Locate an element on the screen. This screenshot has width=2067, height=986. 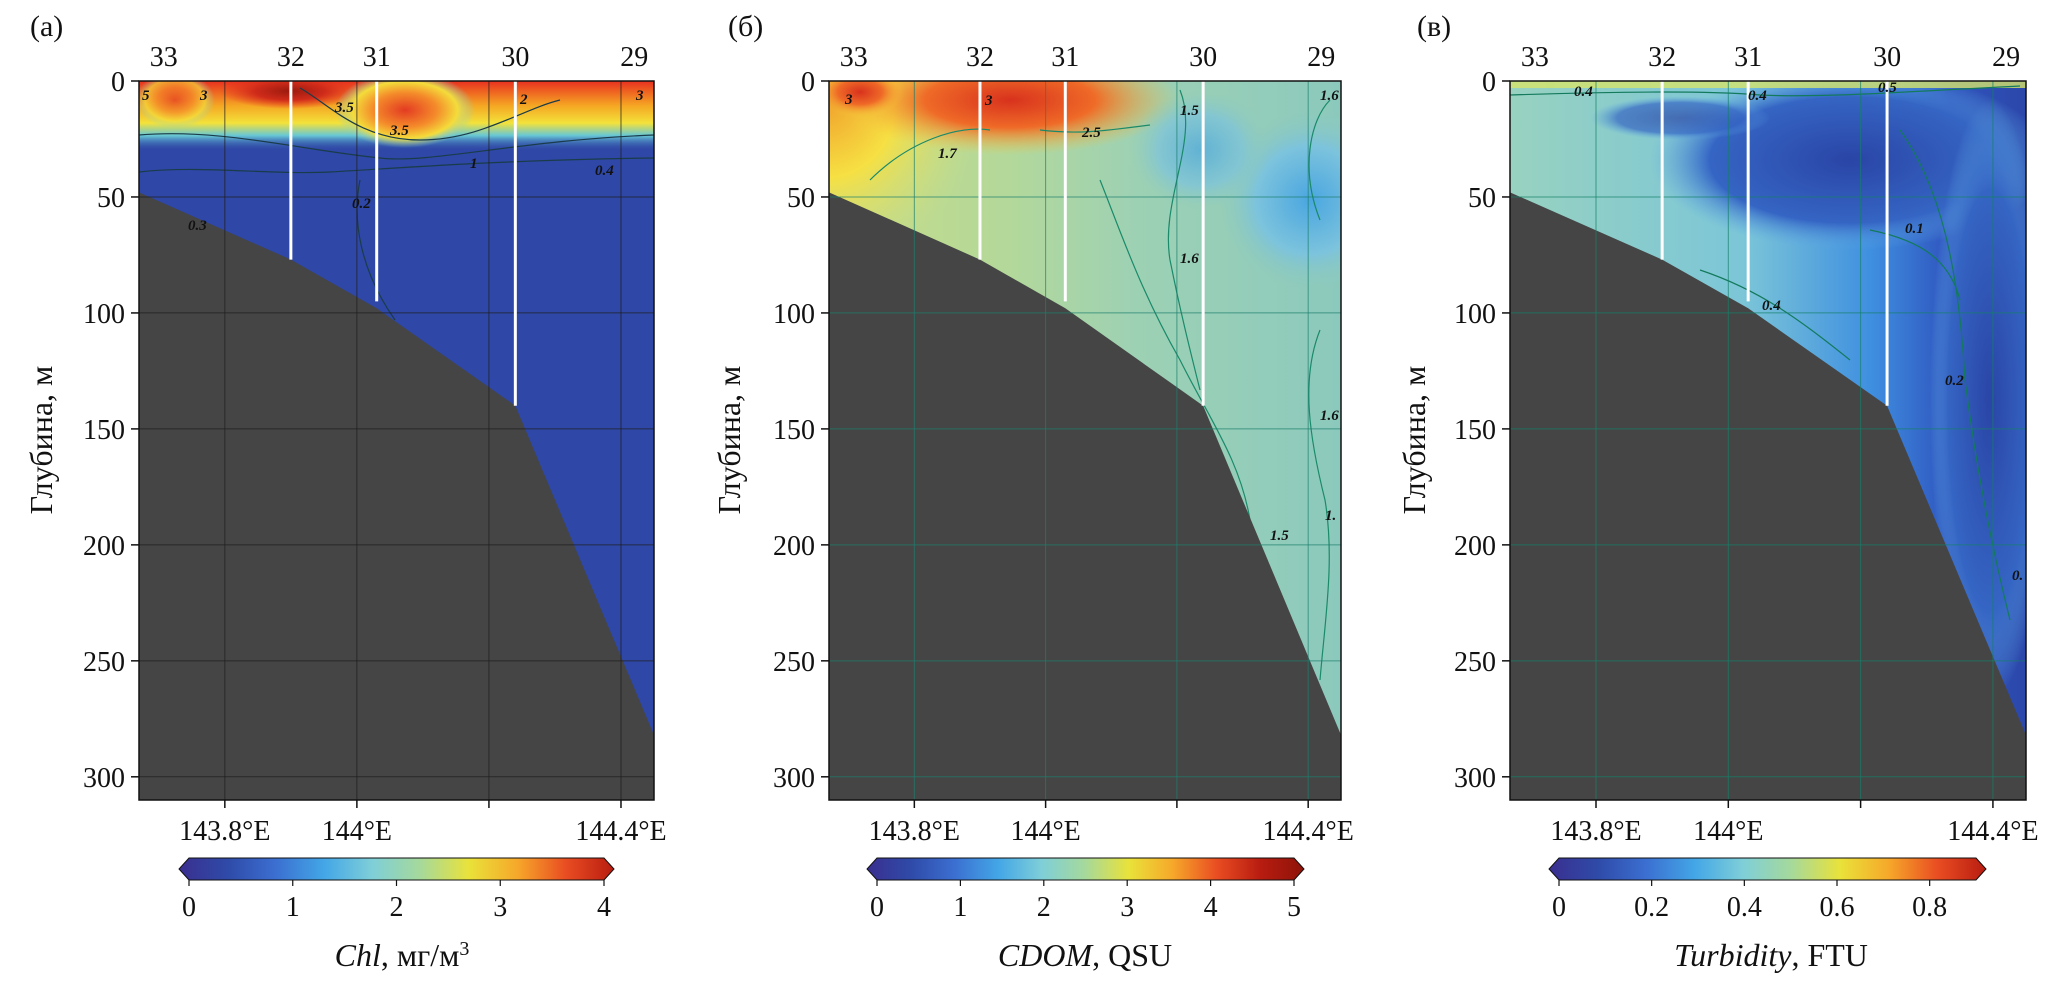
colorbar: 0 1 2 3 4 5 is located at coordinates (1085, 890).